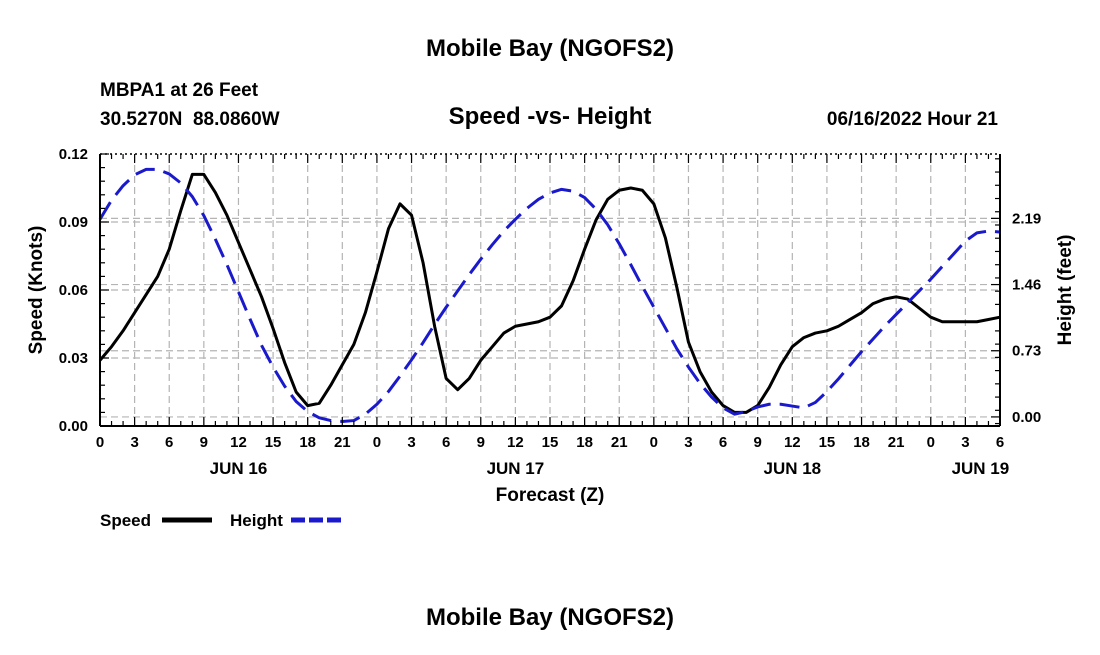 Image resolution: width=1100 pixels, height=655 pixels. What do you see at coordinates (73, 290) in the screenshot?
I see `y-tick-label: 0.06` at bounding box center [73, 290].